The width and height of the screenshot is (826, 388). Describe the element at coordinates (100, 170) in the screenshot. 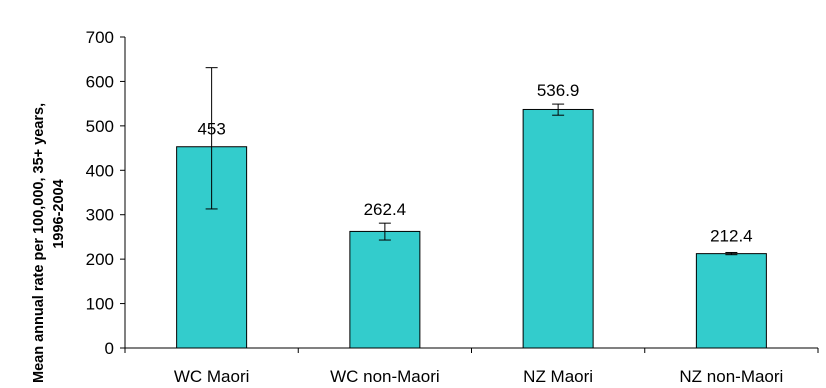

I see `y-tick-label: 400` at that location.